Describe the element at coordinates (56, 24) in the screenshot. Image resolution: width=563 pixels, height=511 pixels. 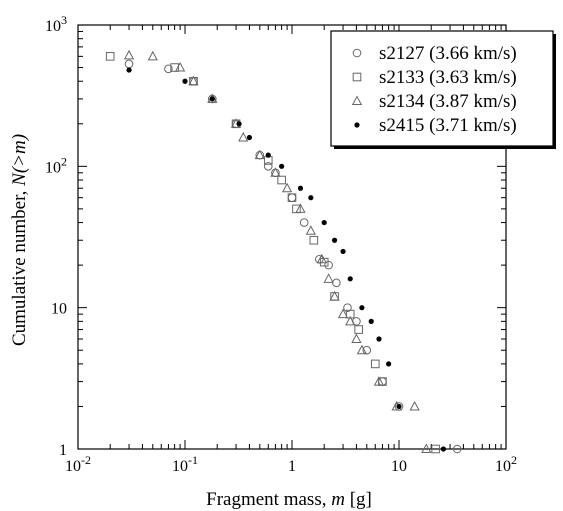
I see `y-tick-label: 10³` at that location.